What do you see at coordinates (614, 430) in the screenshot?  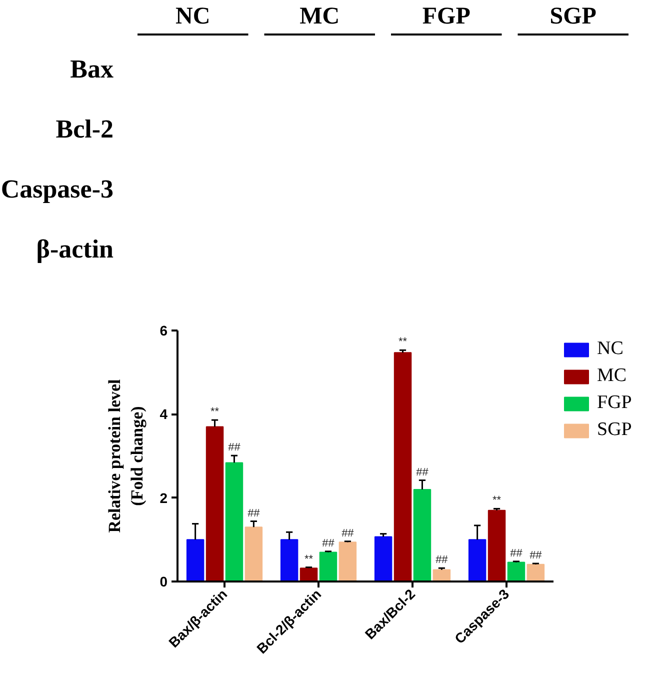 I see `legend-label: SGP` at bounding box center [614, 430].